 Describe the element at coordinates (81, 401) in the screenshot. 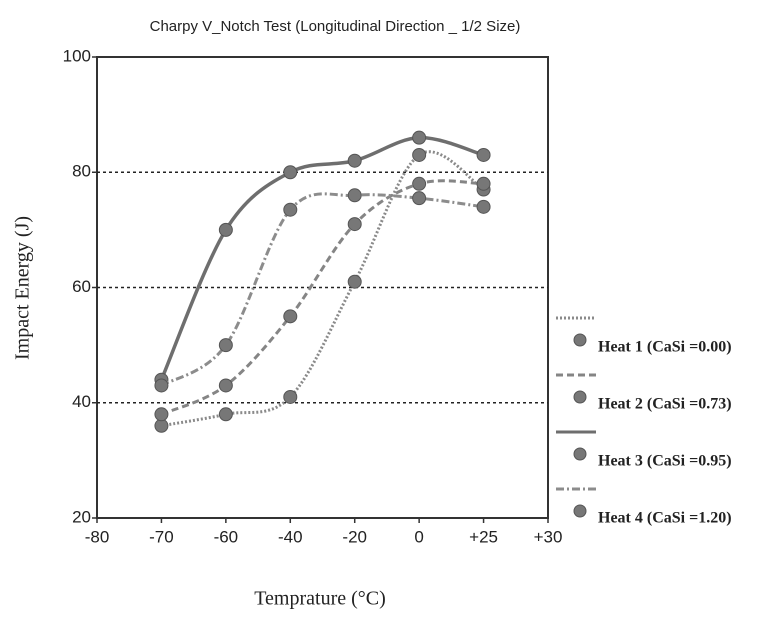

I see `y-tick-label: 40` at that location.